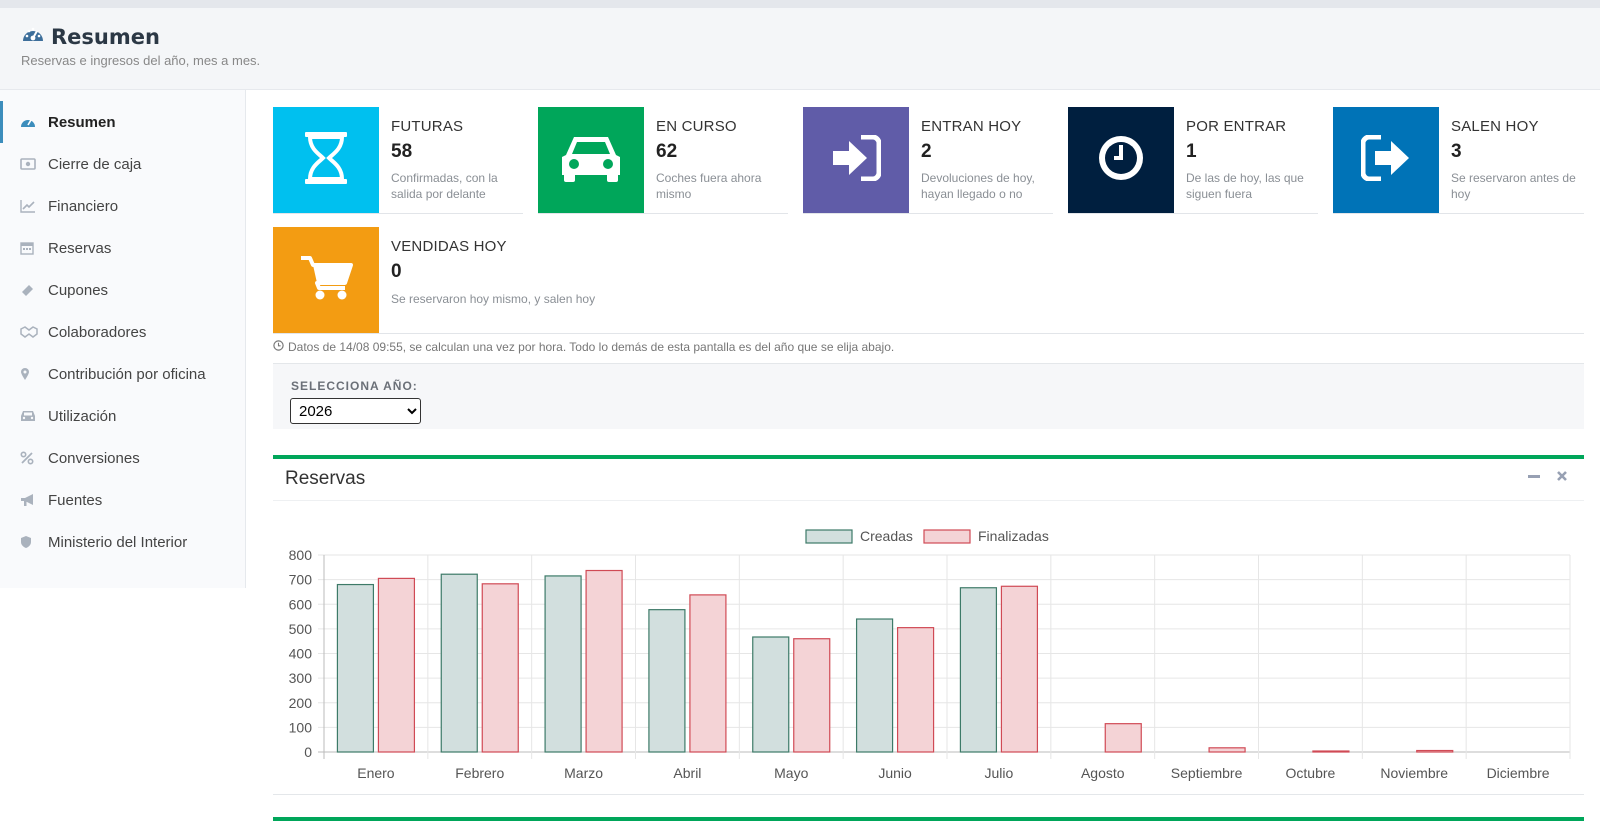 Image resolution: width=1600 pixels, height=835 pixels. What do you see at coordinates (1495, 126) in the screenshot?
I see `stat-title: SALEN HOY` at bounding box center [1495, 126].